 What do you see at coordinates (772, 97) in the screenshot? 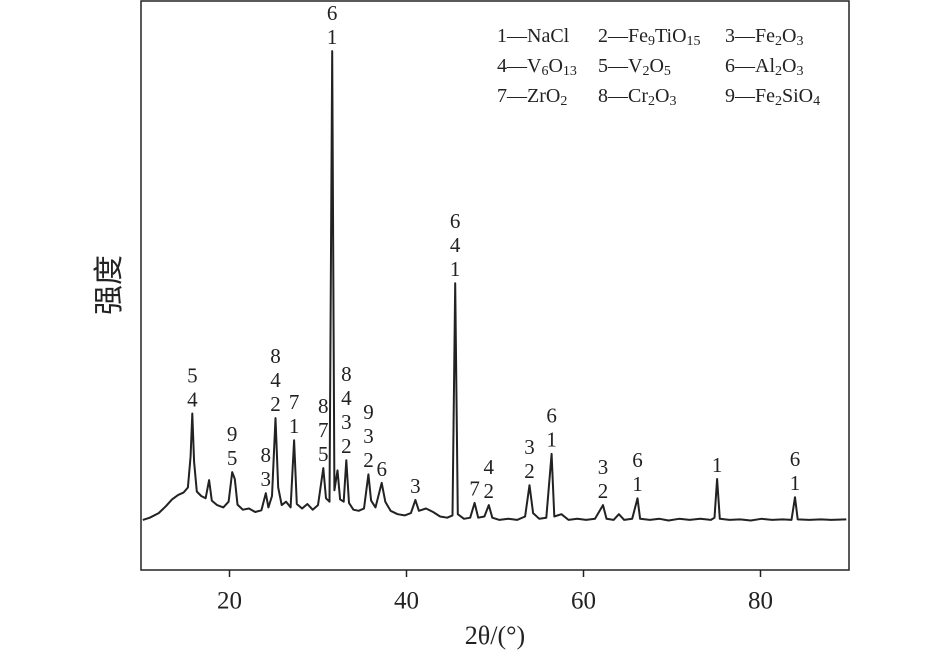
I see `legend-entry: 9—Fe2SiO4` at bounding box center [772, 97].